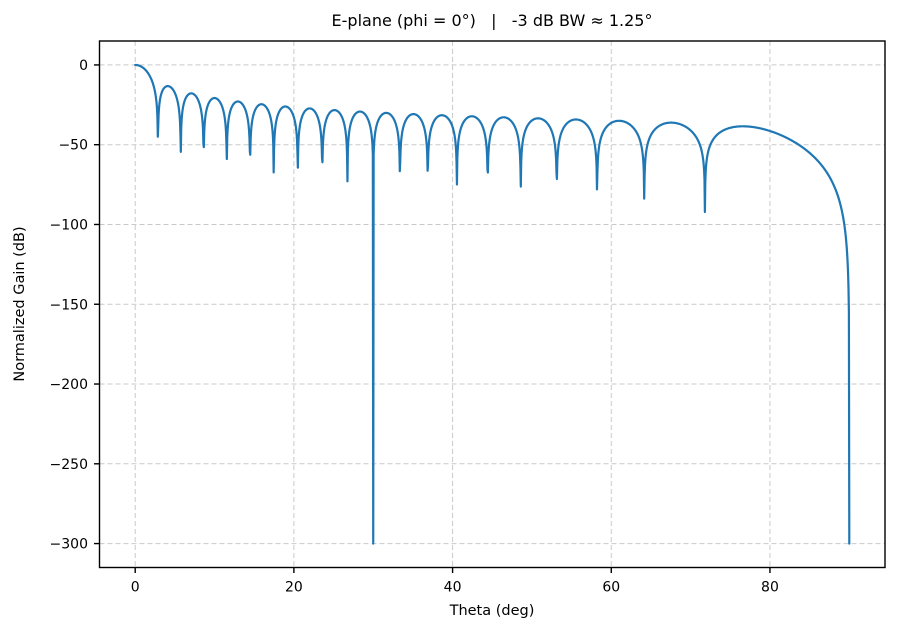 Image resolution: width=897 pixels, height=637 pixels. Describe the element at coordinates (611, 588) in the screenshot. I see `x-tick-label: 60` at that location.